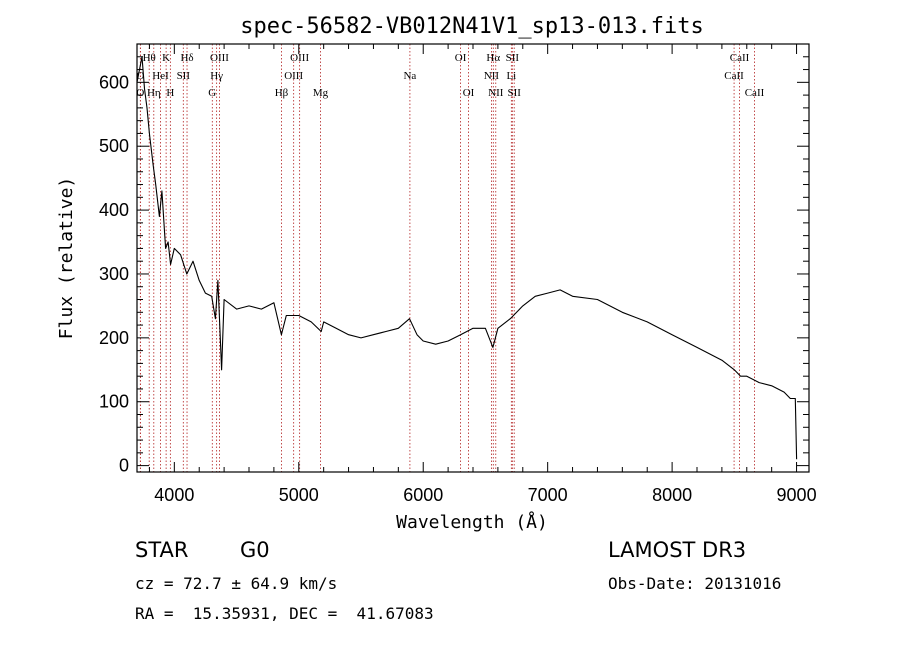  Describe the element at coordinates (184, 76) in the screenshot. I see `line-label-7: SII` at that location.